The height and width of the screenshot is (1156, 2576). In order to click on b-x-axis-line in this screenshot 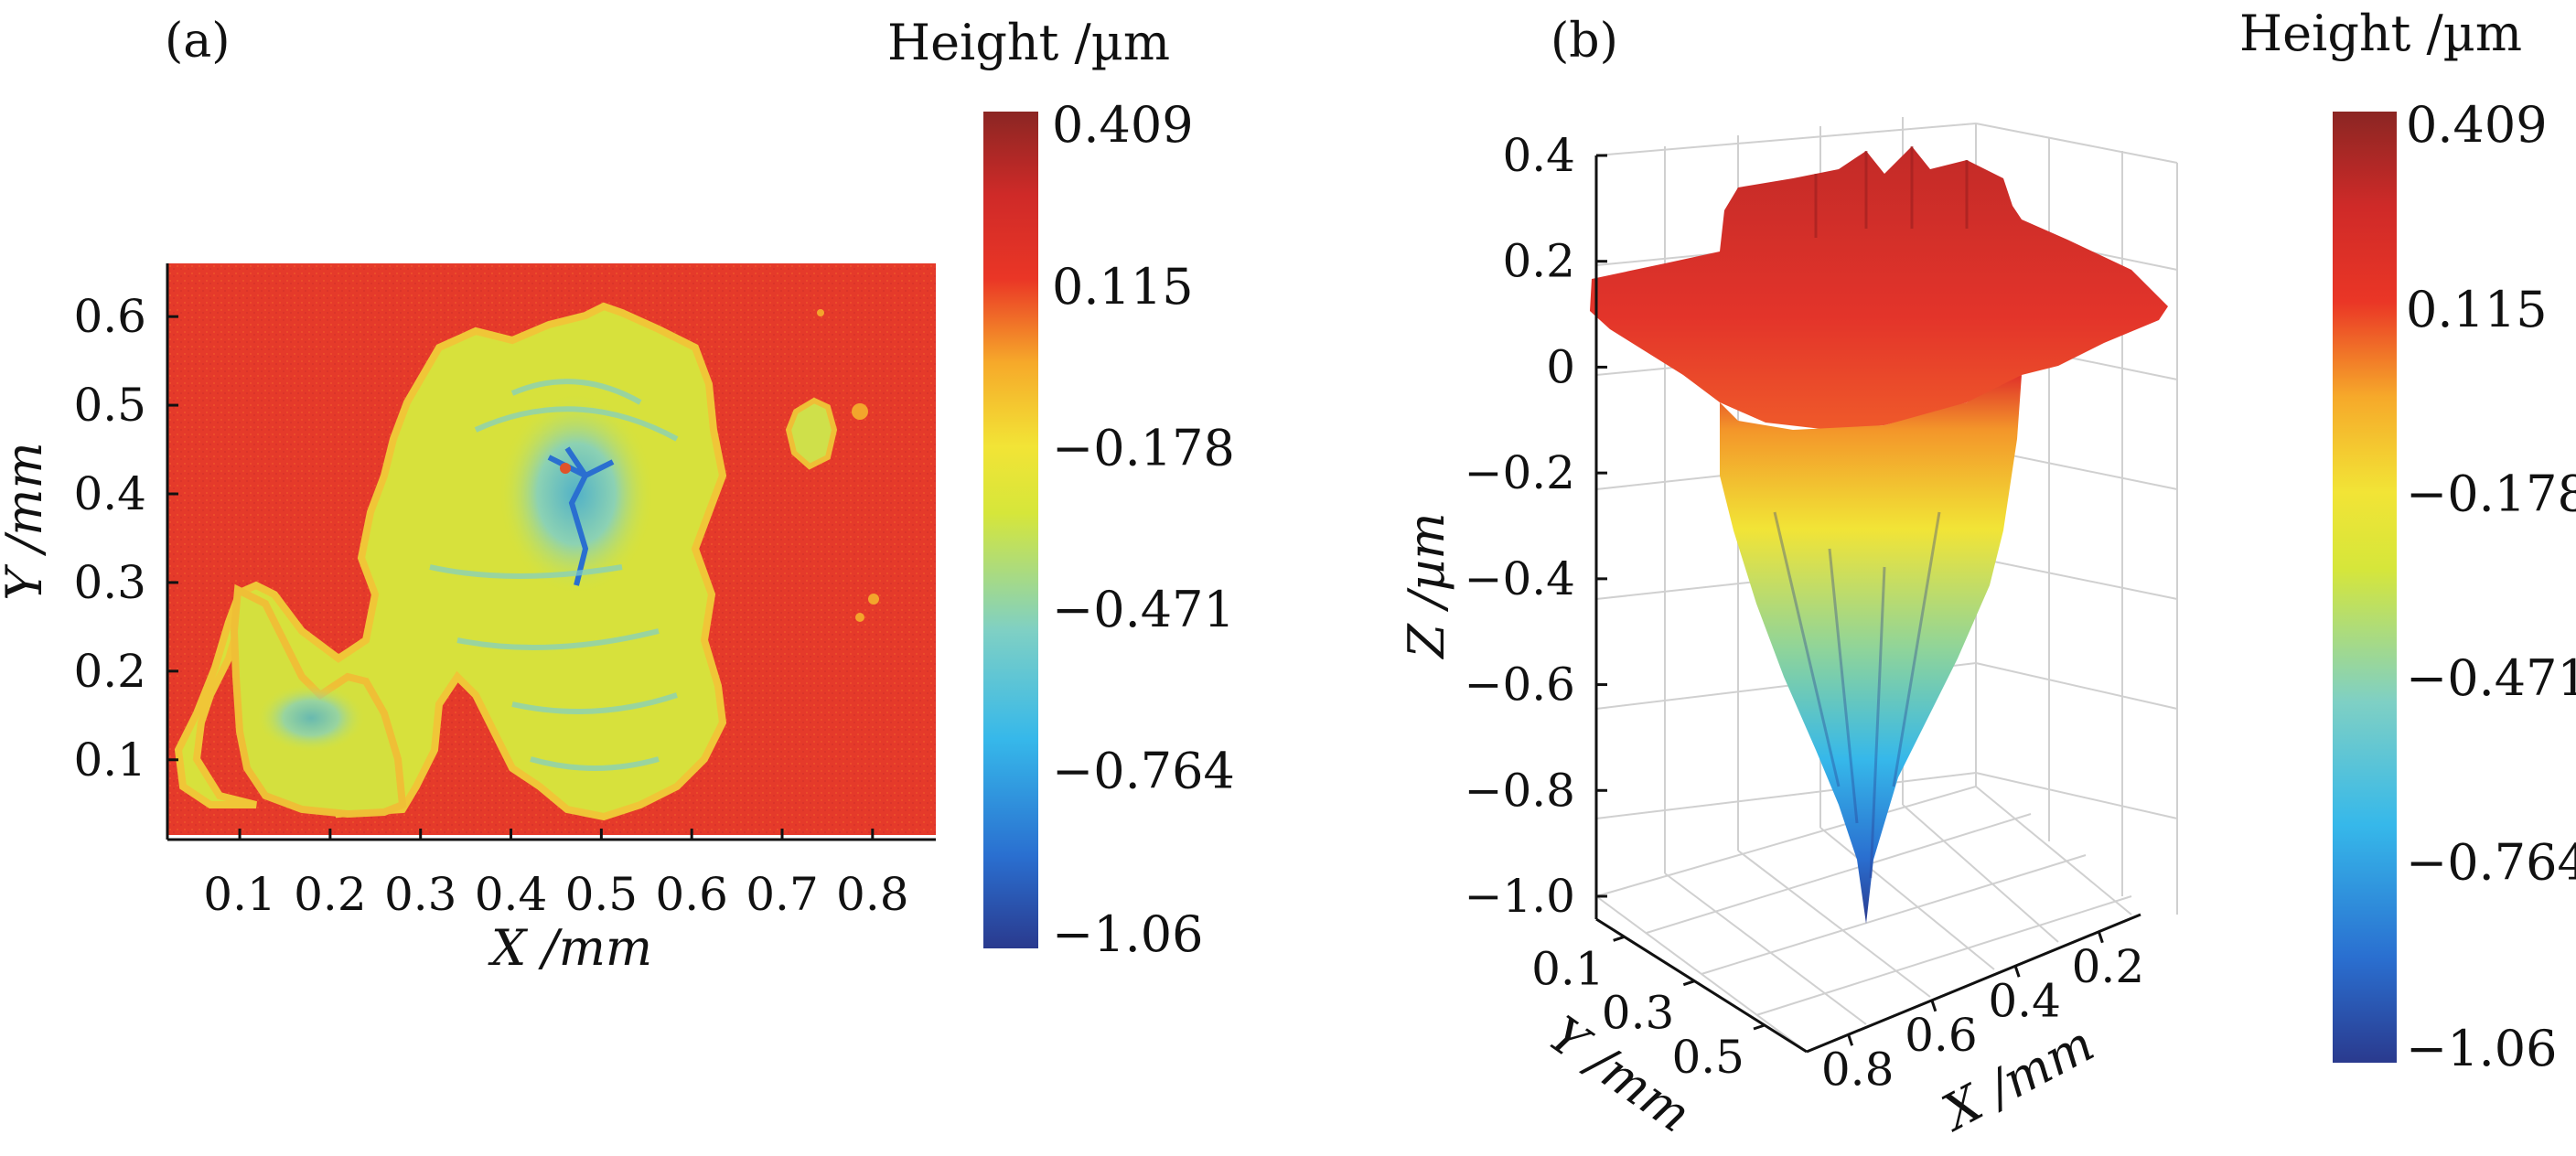, I will do `click(1974, 984)`.